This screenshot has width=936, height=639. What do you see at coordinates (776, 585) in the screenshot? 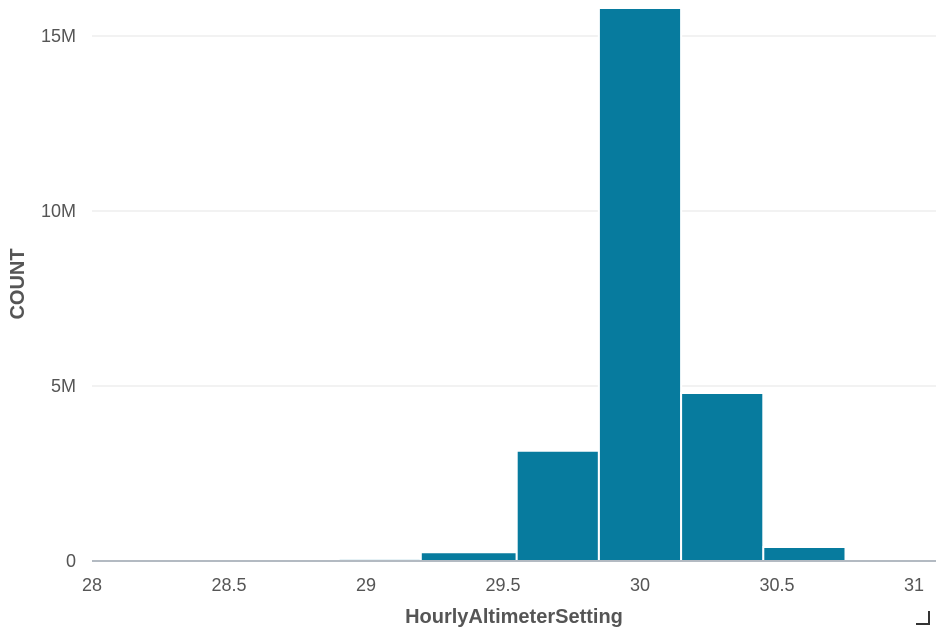
I see `x-tick-label: 30.5` at bounding box center [776, 585].